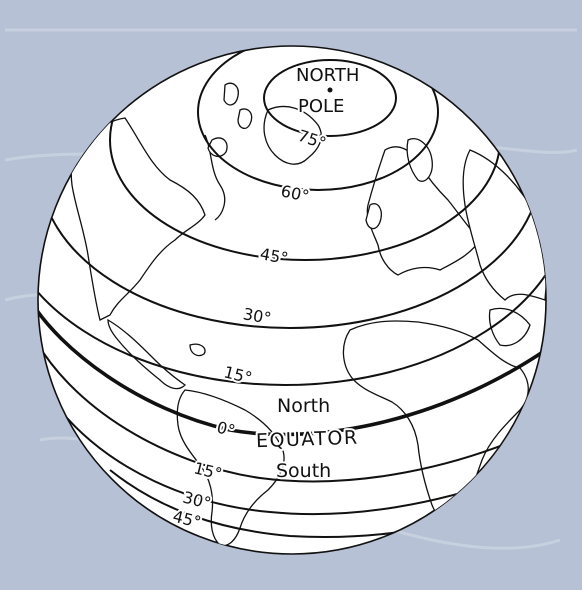  I want to click on latitude-label-15-south: 15°, so click(208, 470).